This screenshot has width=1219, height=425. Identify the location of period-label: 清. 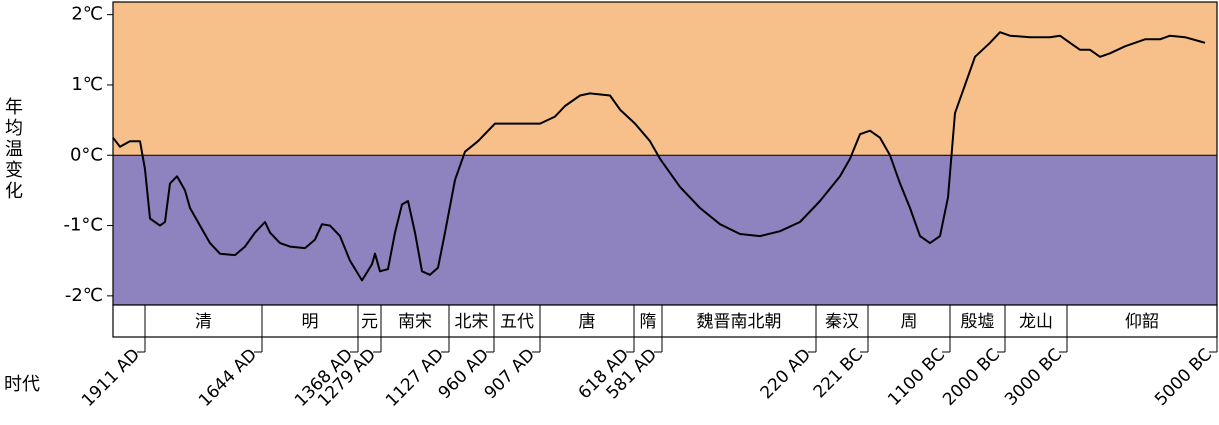
(203, 322).